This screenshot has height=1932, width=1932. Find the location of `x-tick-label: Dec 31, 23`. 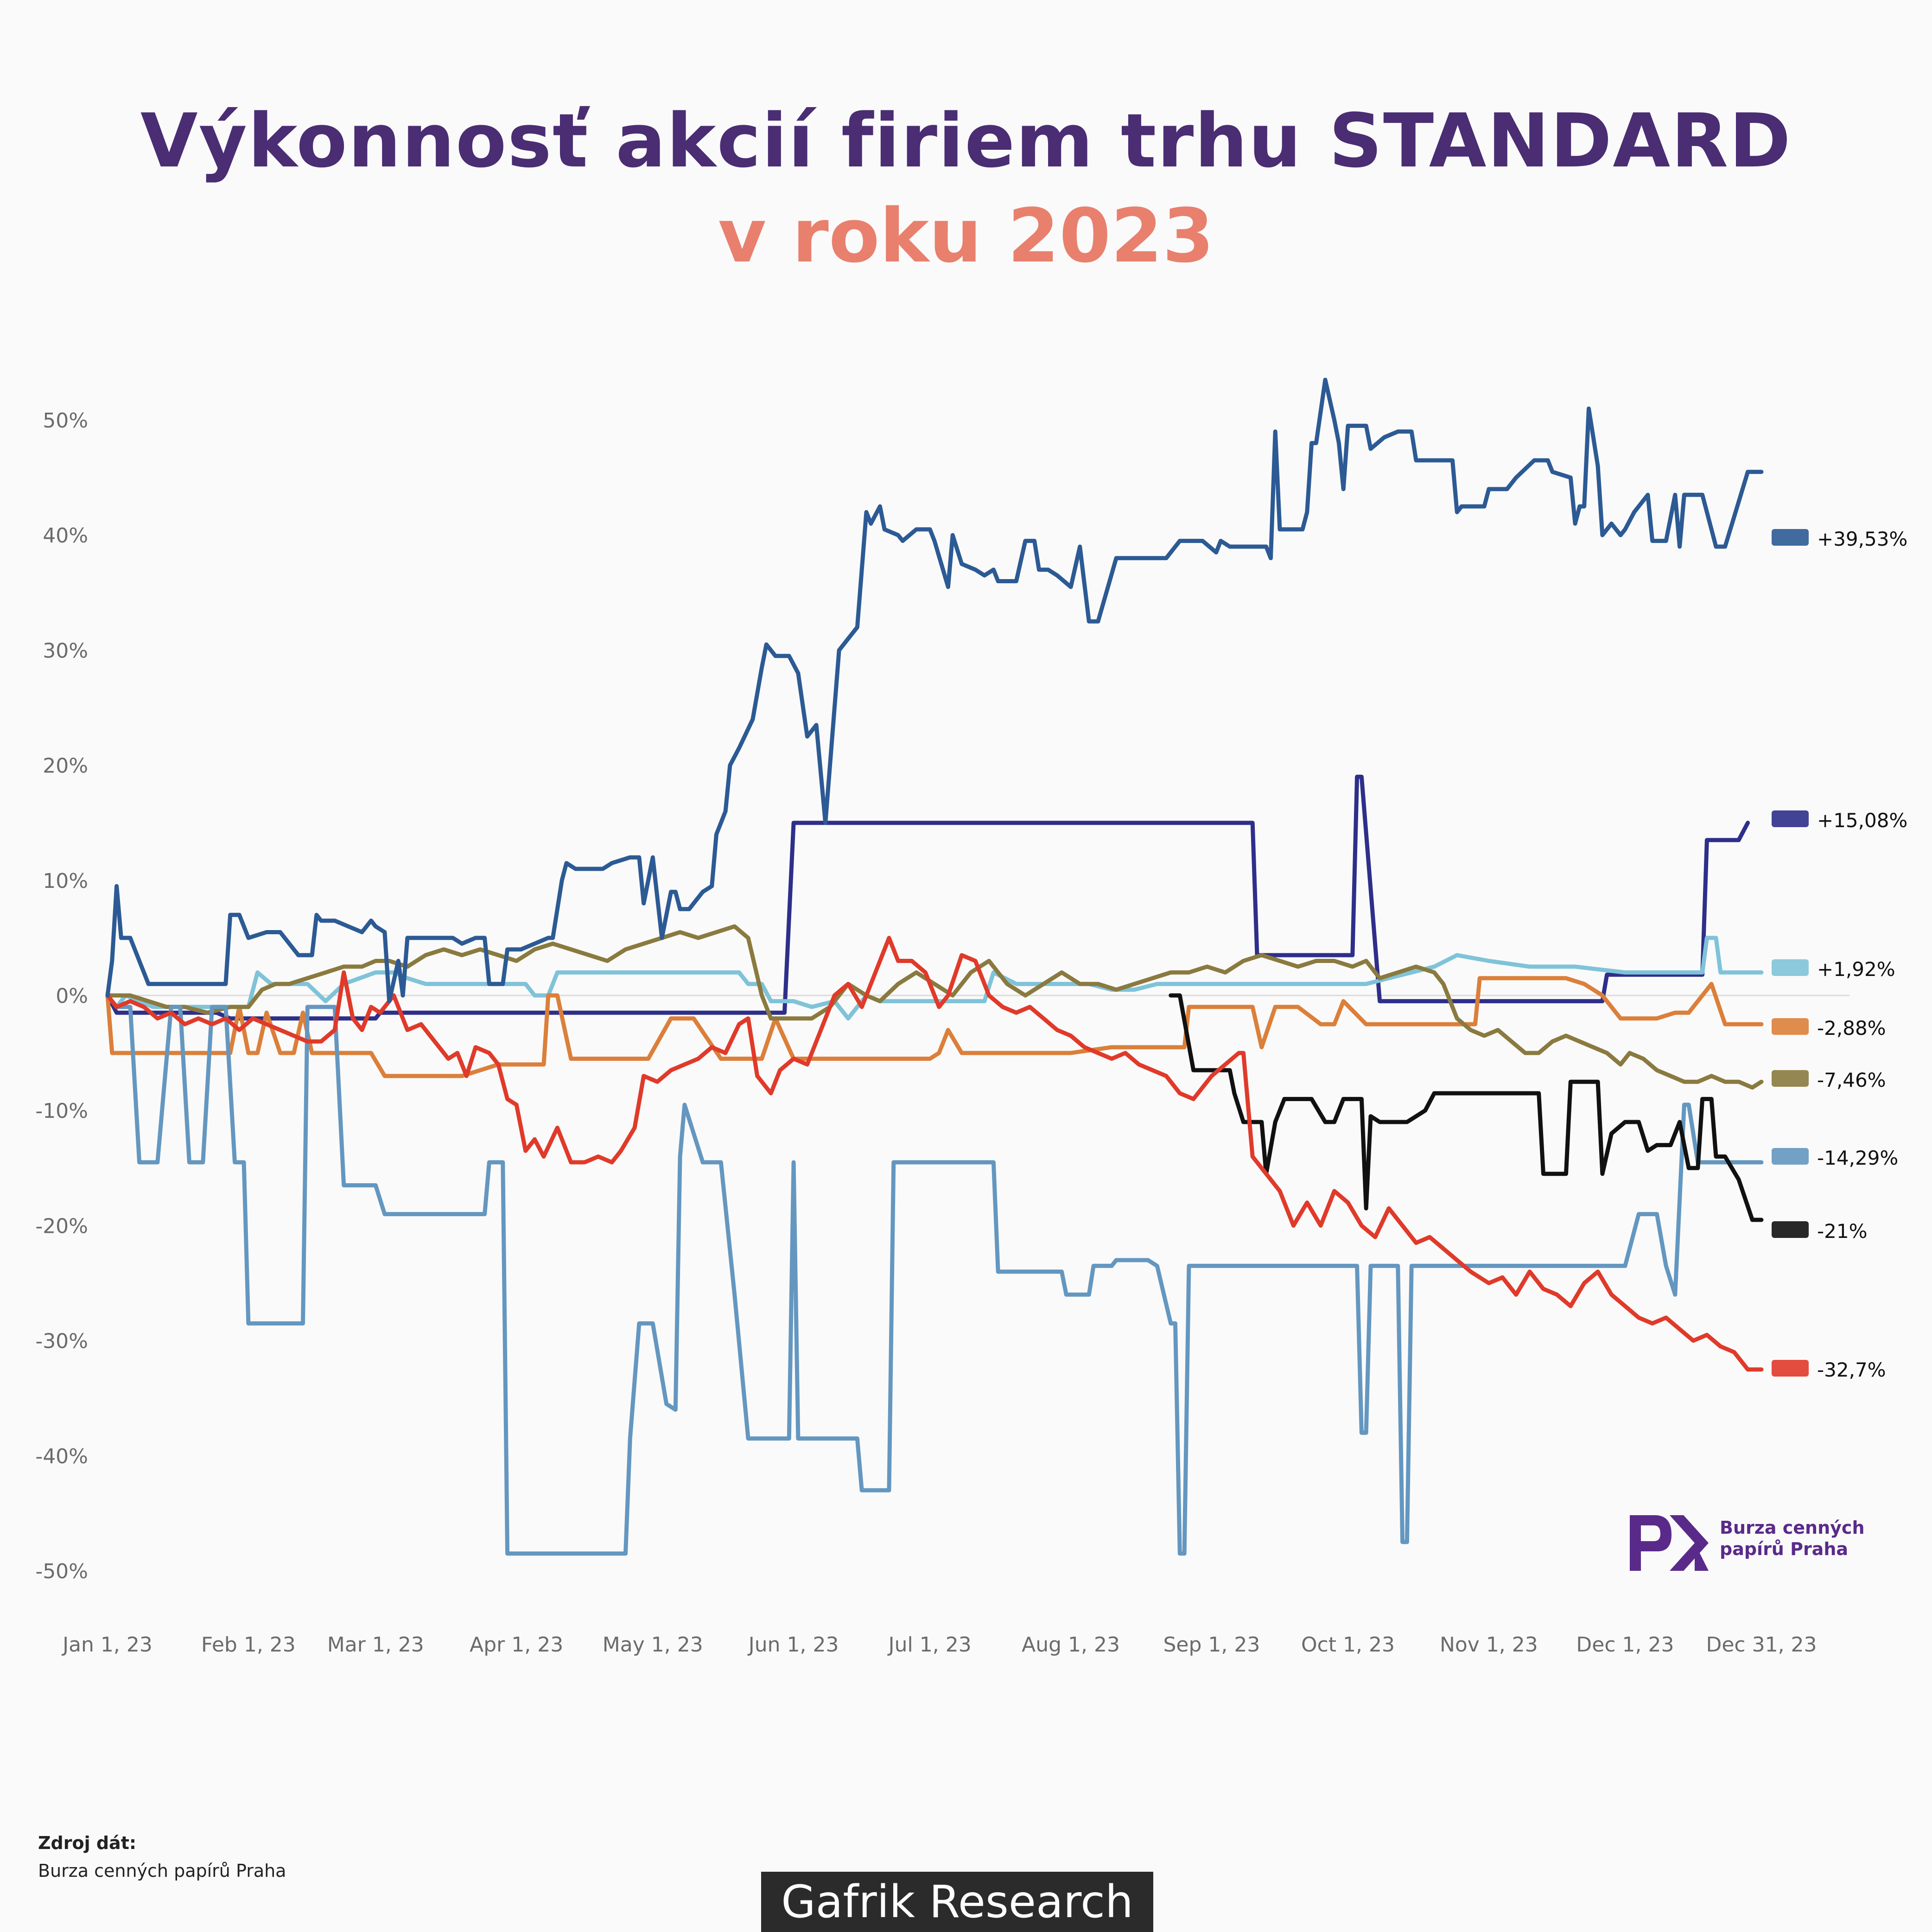

x-tick-label: Dec 31, 23 is located at coordinates (1761, 1645).